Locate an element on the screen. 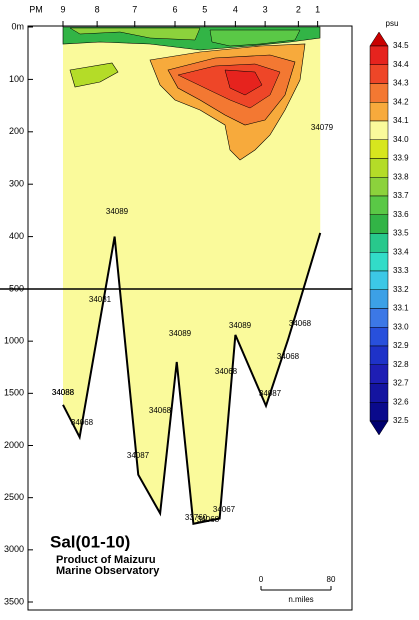 The image size is (419, 620). x-tick-label: 1 is located at coordinates (317, 9).